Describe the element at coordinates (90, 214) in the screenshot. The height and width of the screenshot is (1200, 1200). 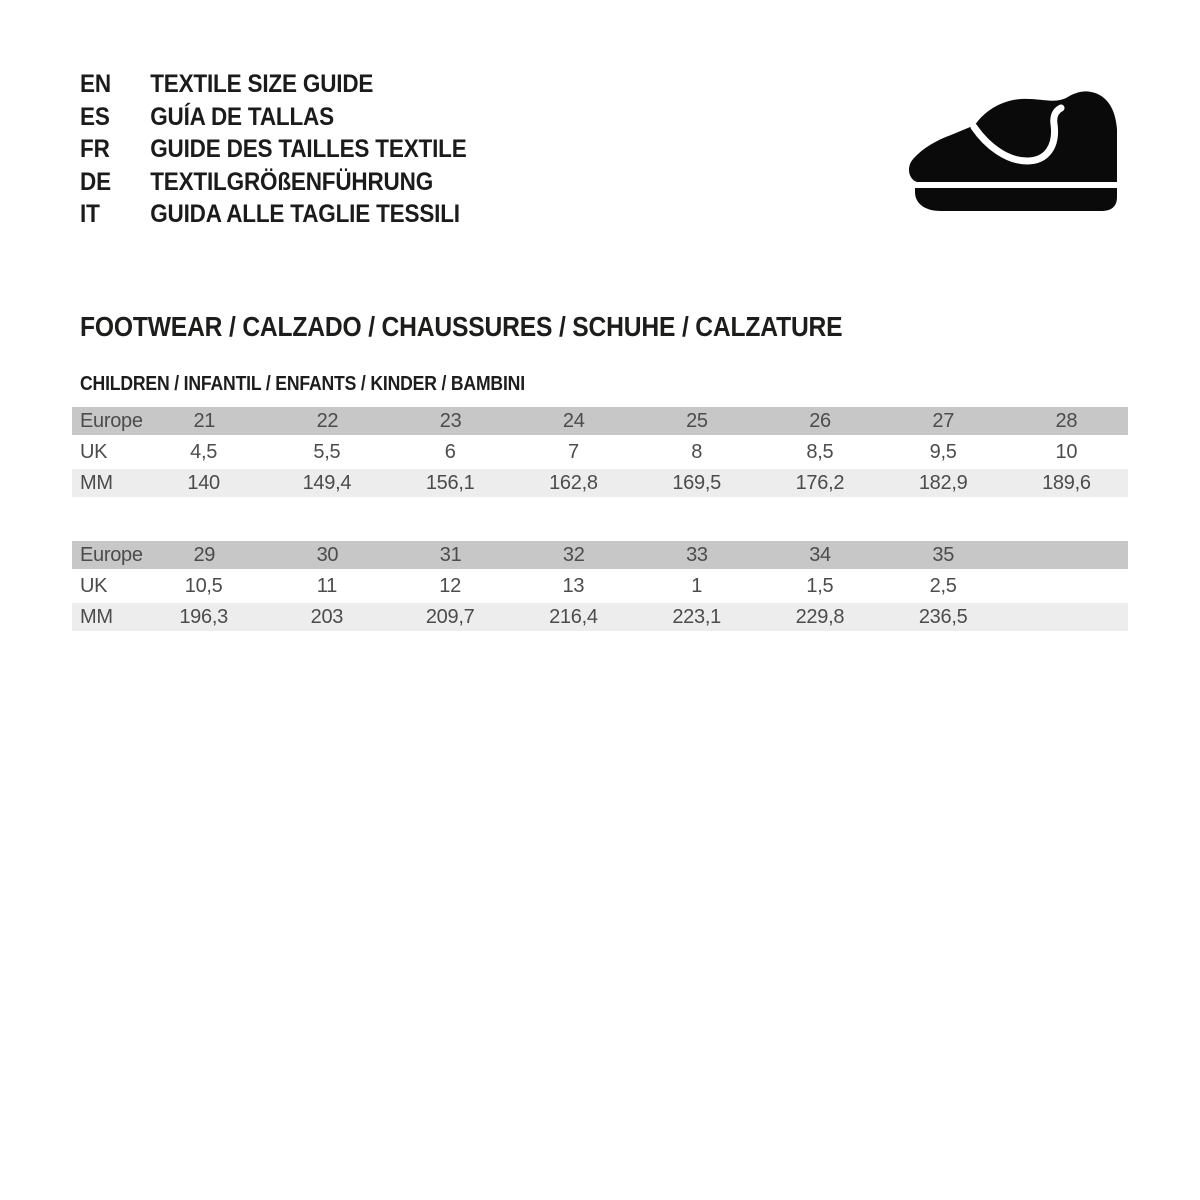
I see `language-code: IT` at that location.